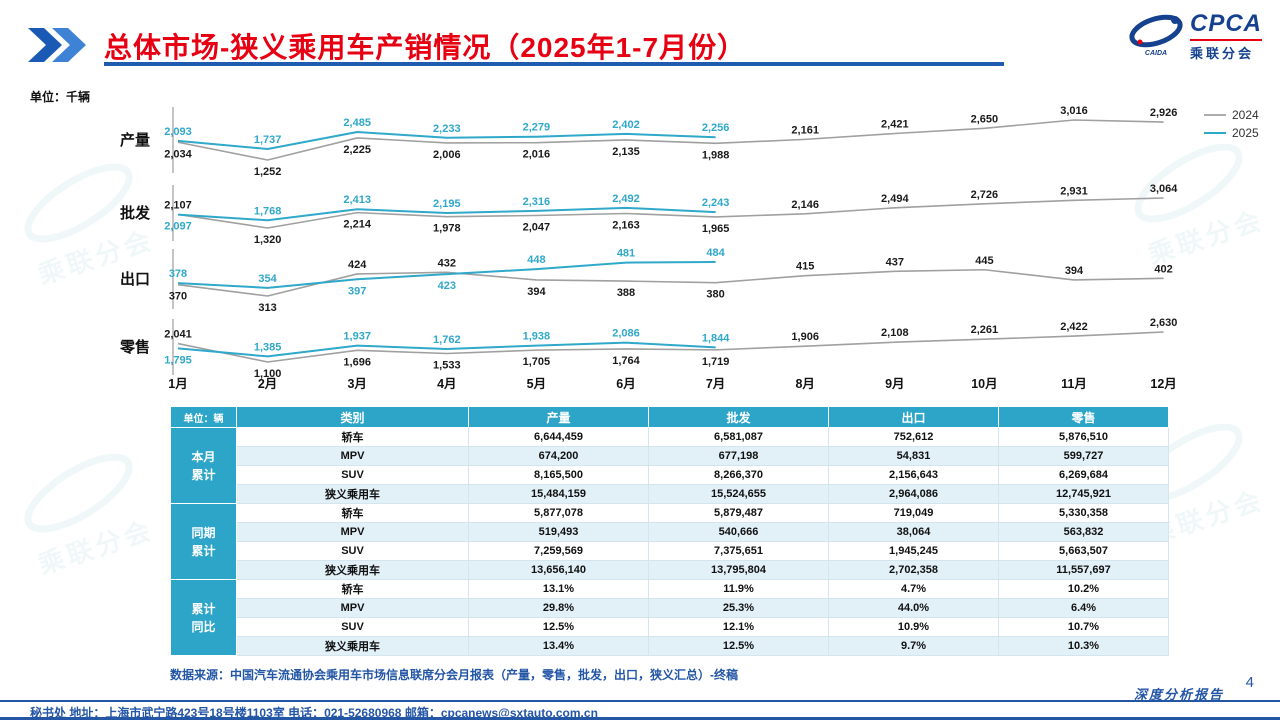 The height and width of the screenshot is (720, 1280). What do you see at coordinates (626, 152) in the screenshot?
I see `label-2024: 2,135` at bounding box center [626, 152].